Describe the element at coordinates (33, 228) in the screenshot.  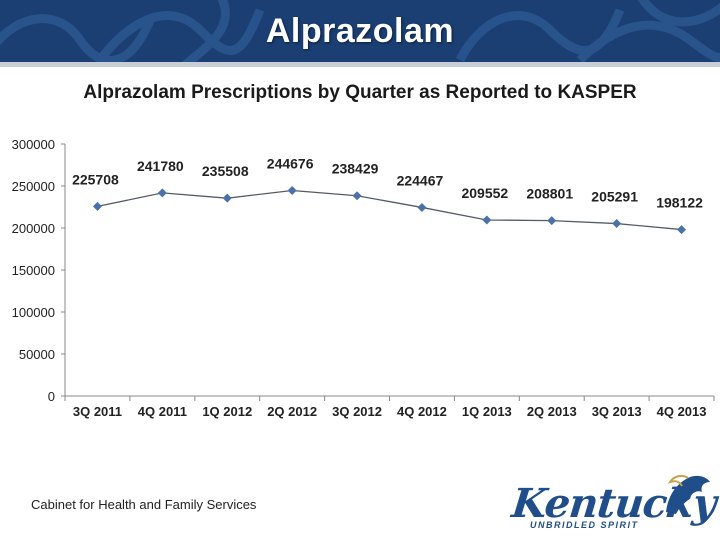
I see `y-tick-label: 200000` at that location.